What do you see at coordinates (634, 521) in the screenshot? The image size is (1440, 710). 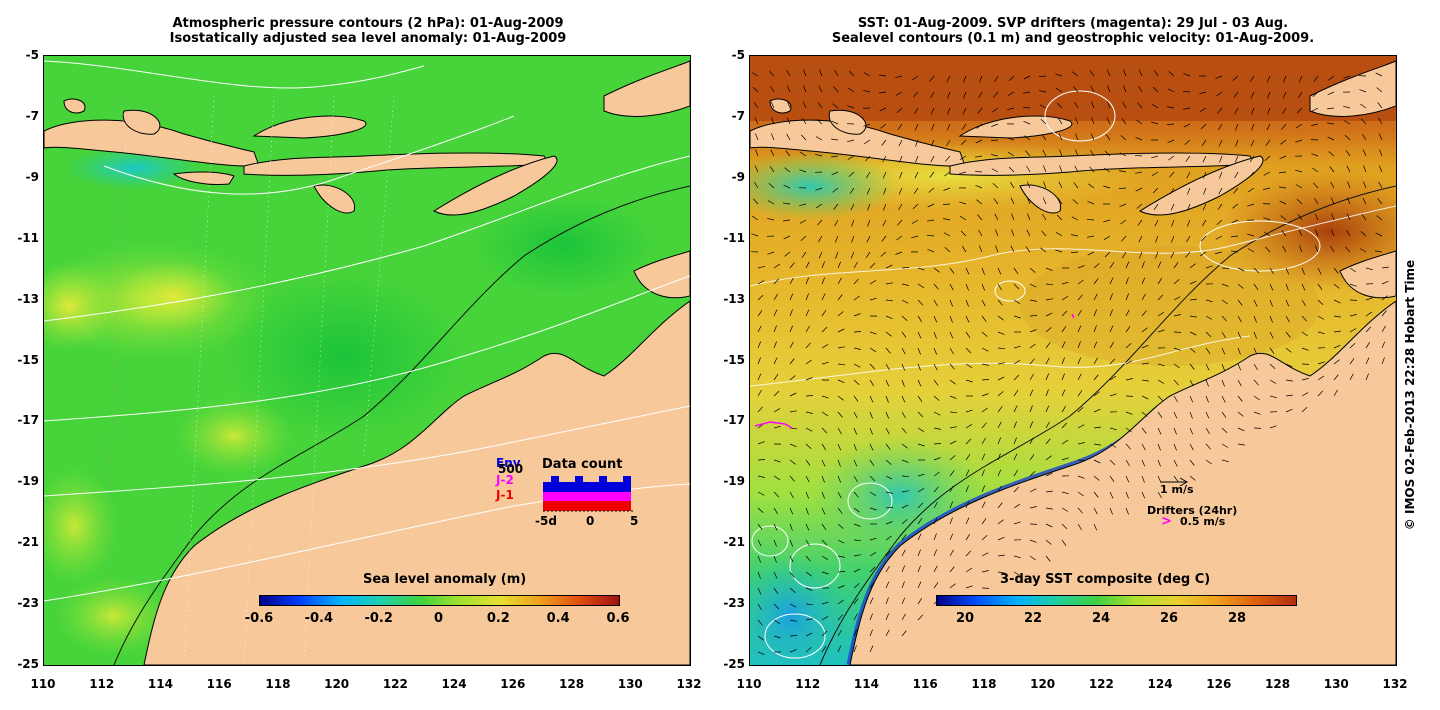 I see `inset-xtick-2: 5` at bounding box center [634, 521].